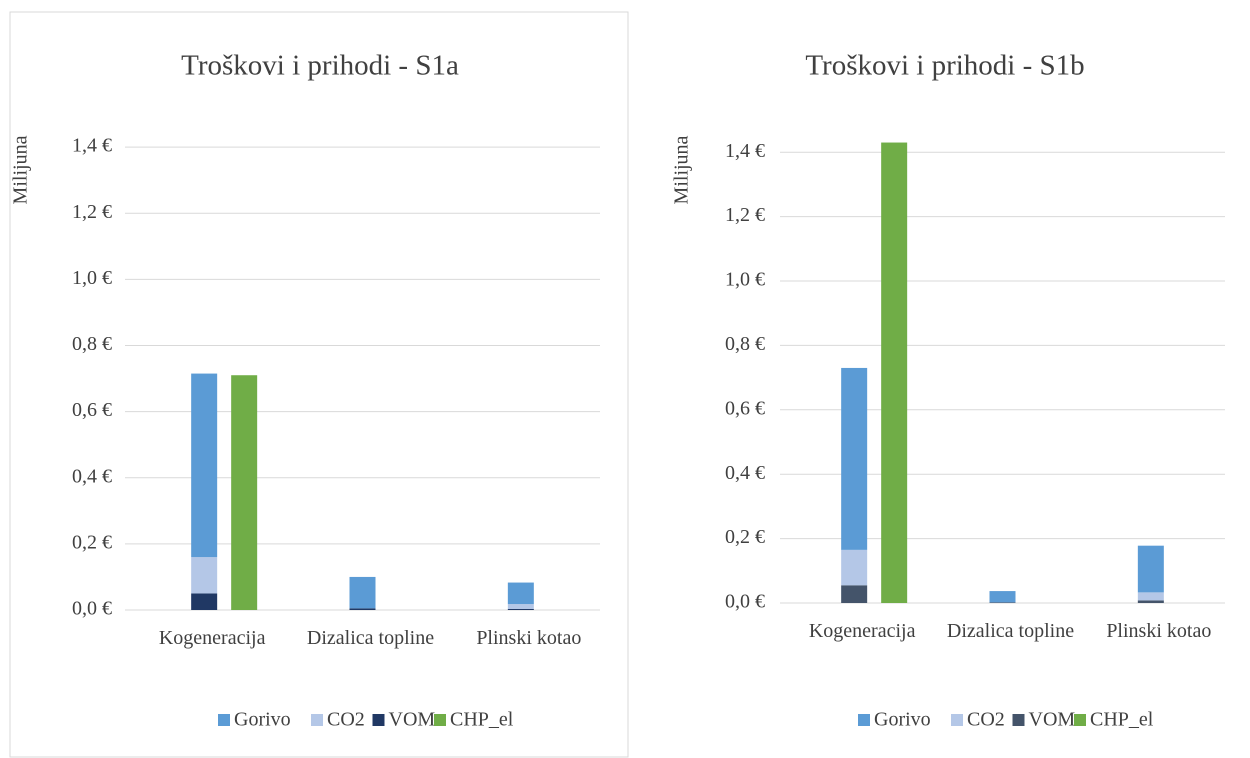  Describe the element at coordinates (320, 66) in the screenshot. I see `chart-title: Troškovi i prihodi - S1a` at that location.